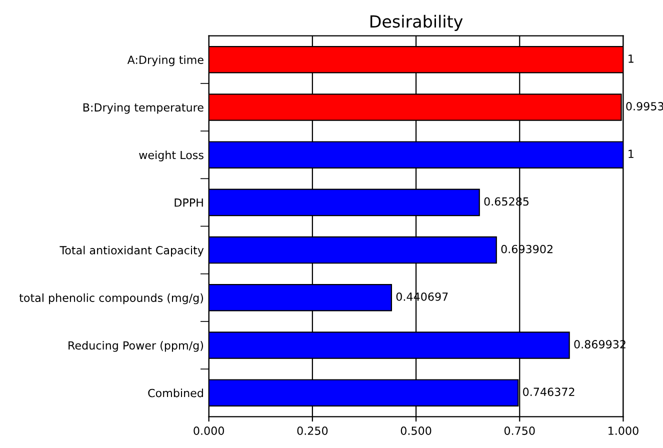 The width and height of the screenshot is (663, 448). I want to click on y-tick-label: A:Drying time, so click(165, 60).